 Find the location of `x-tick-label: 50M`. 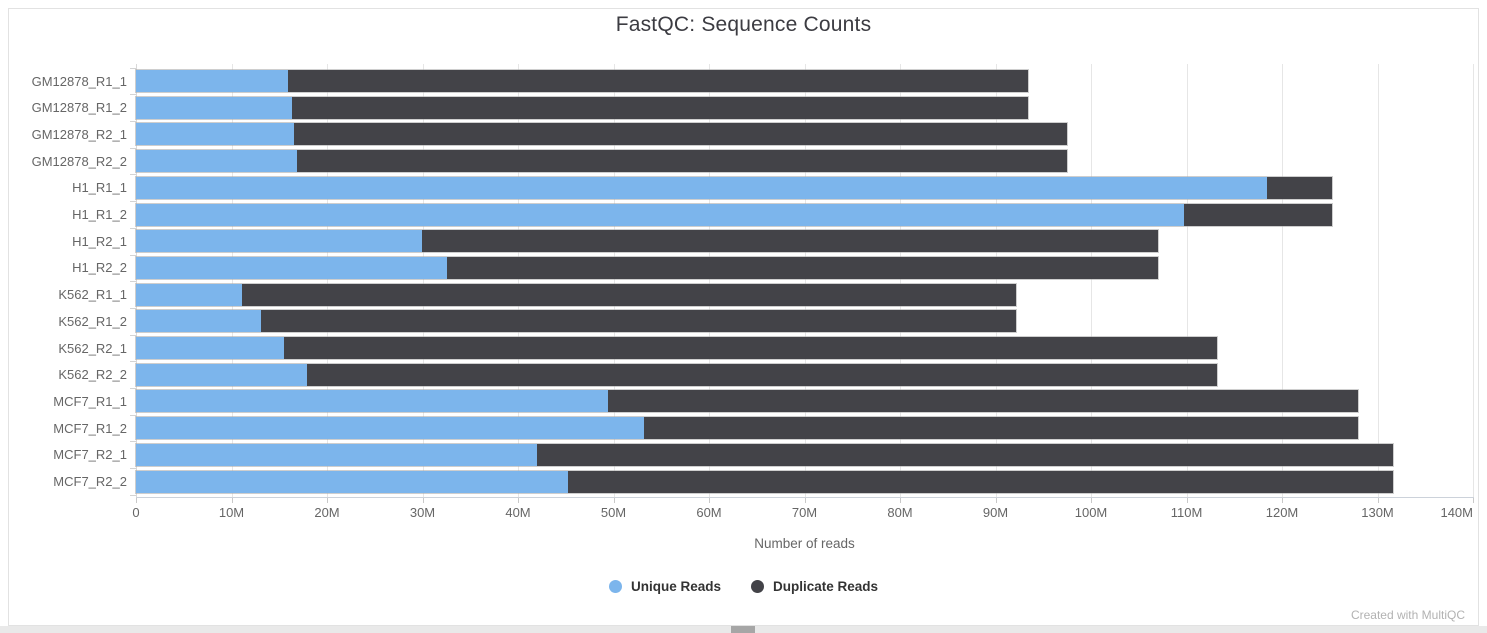

x-tick-label: 50M is located at coordinates (613, 512).